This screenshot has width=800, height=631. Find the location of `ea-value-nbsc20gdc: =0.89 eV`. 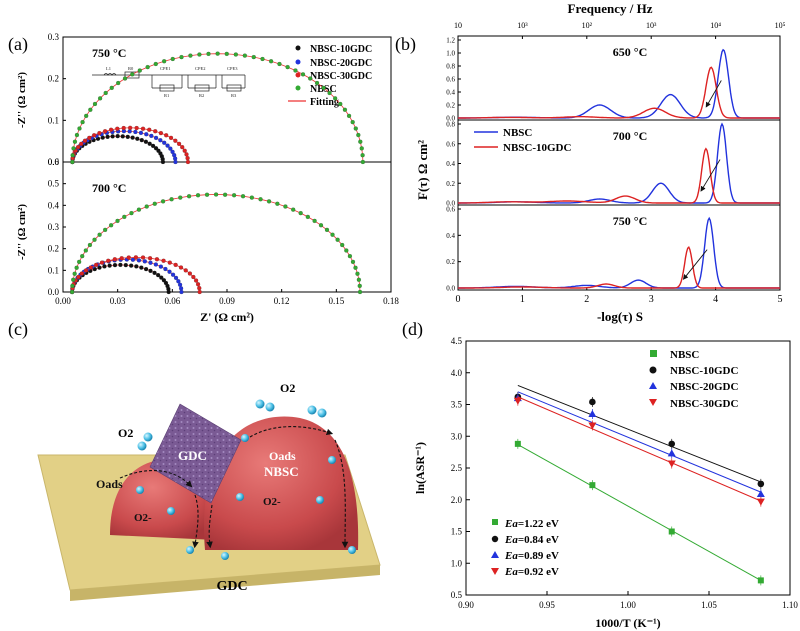

ea-value-nbsc20gdc: =0.89 eV is located at coordinates (538, 556).